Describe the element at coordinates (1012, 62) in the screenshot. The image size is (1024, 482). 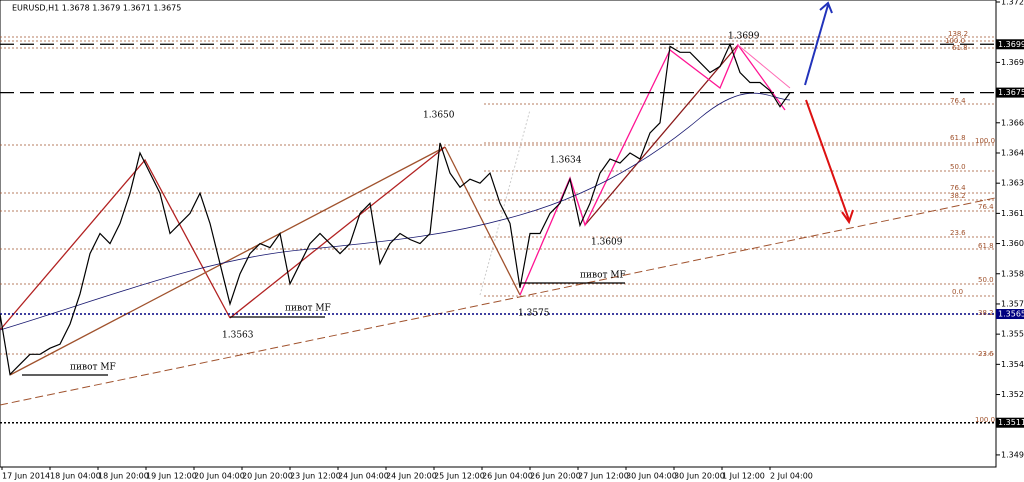
I see `y-tick-label: 1.3690` at that location.